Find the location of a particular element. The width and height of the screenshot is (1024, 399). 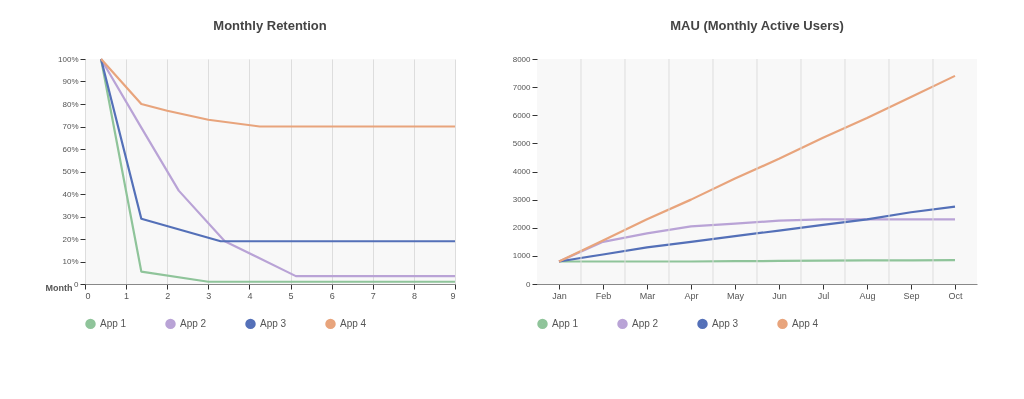

x-tick-label: 7 is located at coordinates (373, 295).